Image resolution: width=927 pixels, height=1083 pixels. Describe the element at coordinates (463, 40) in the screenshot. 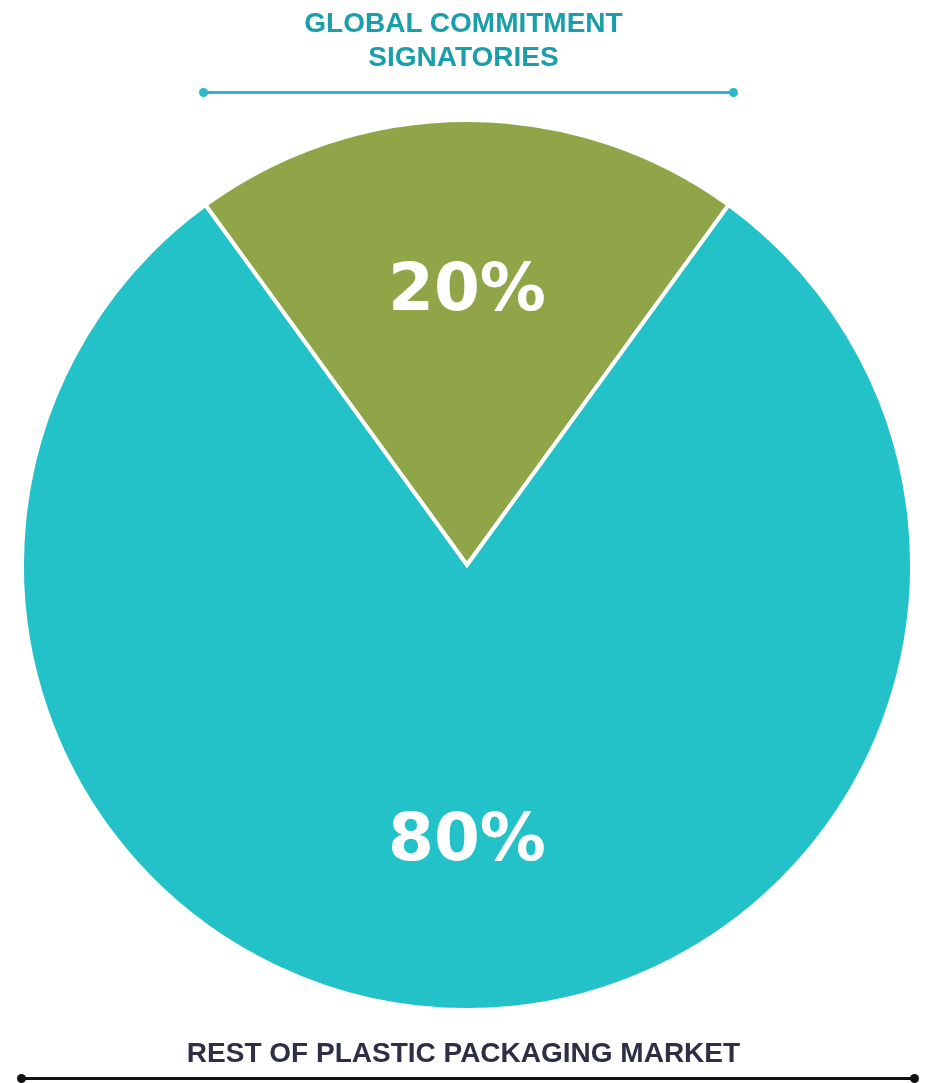

I see `slice-label: GLOBAL COMMITMENT SIGNATORIES` at that location.